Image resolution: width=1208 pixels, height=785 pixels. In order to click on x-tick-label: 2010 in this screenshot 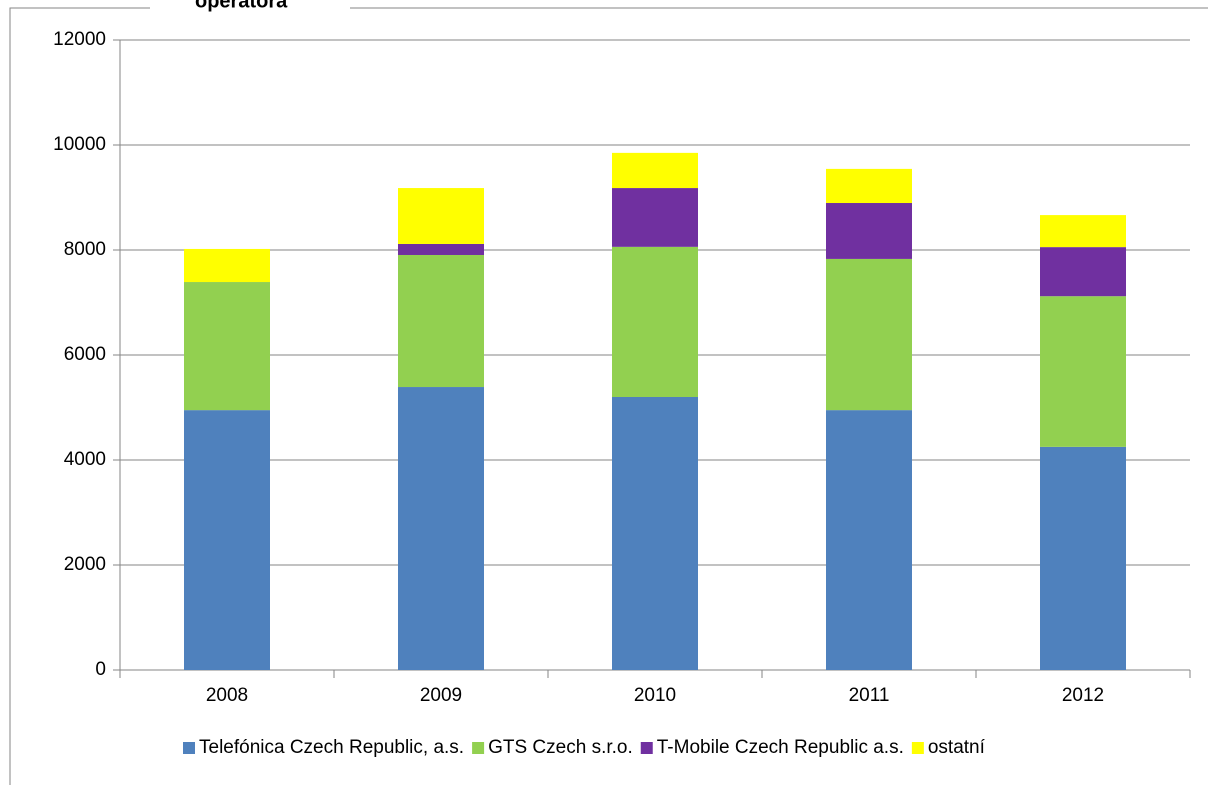, I will do `click(655, 695)`.